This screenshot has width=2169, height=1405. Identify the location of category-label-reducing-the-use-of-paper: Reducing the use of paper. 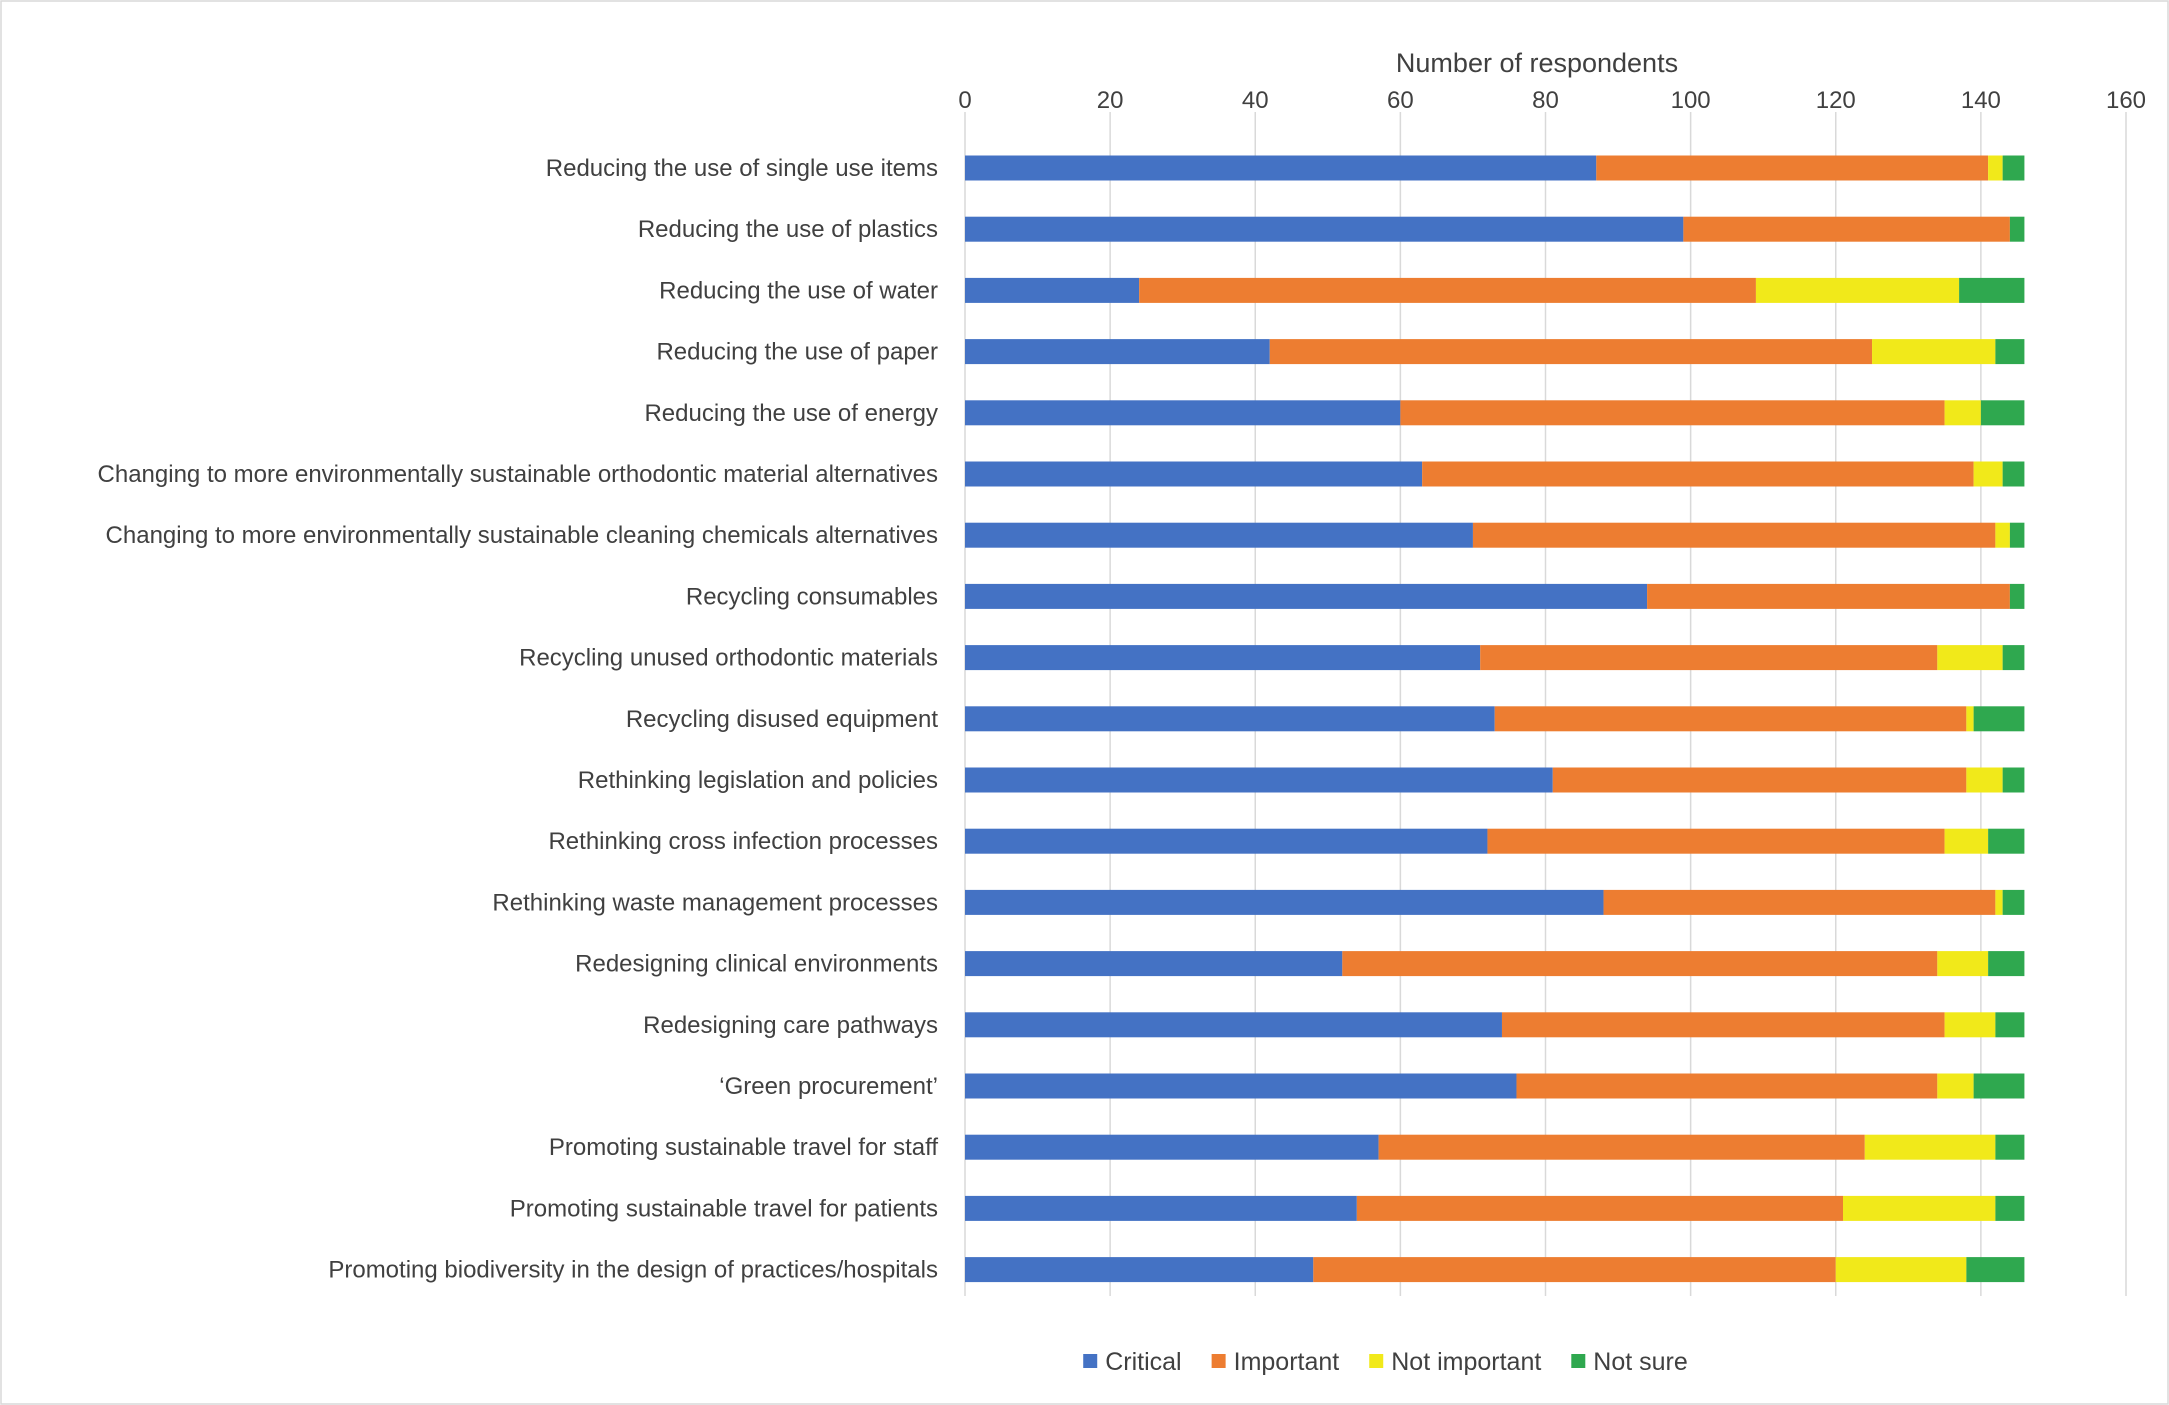
(797, 352).